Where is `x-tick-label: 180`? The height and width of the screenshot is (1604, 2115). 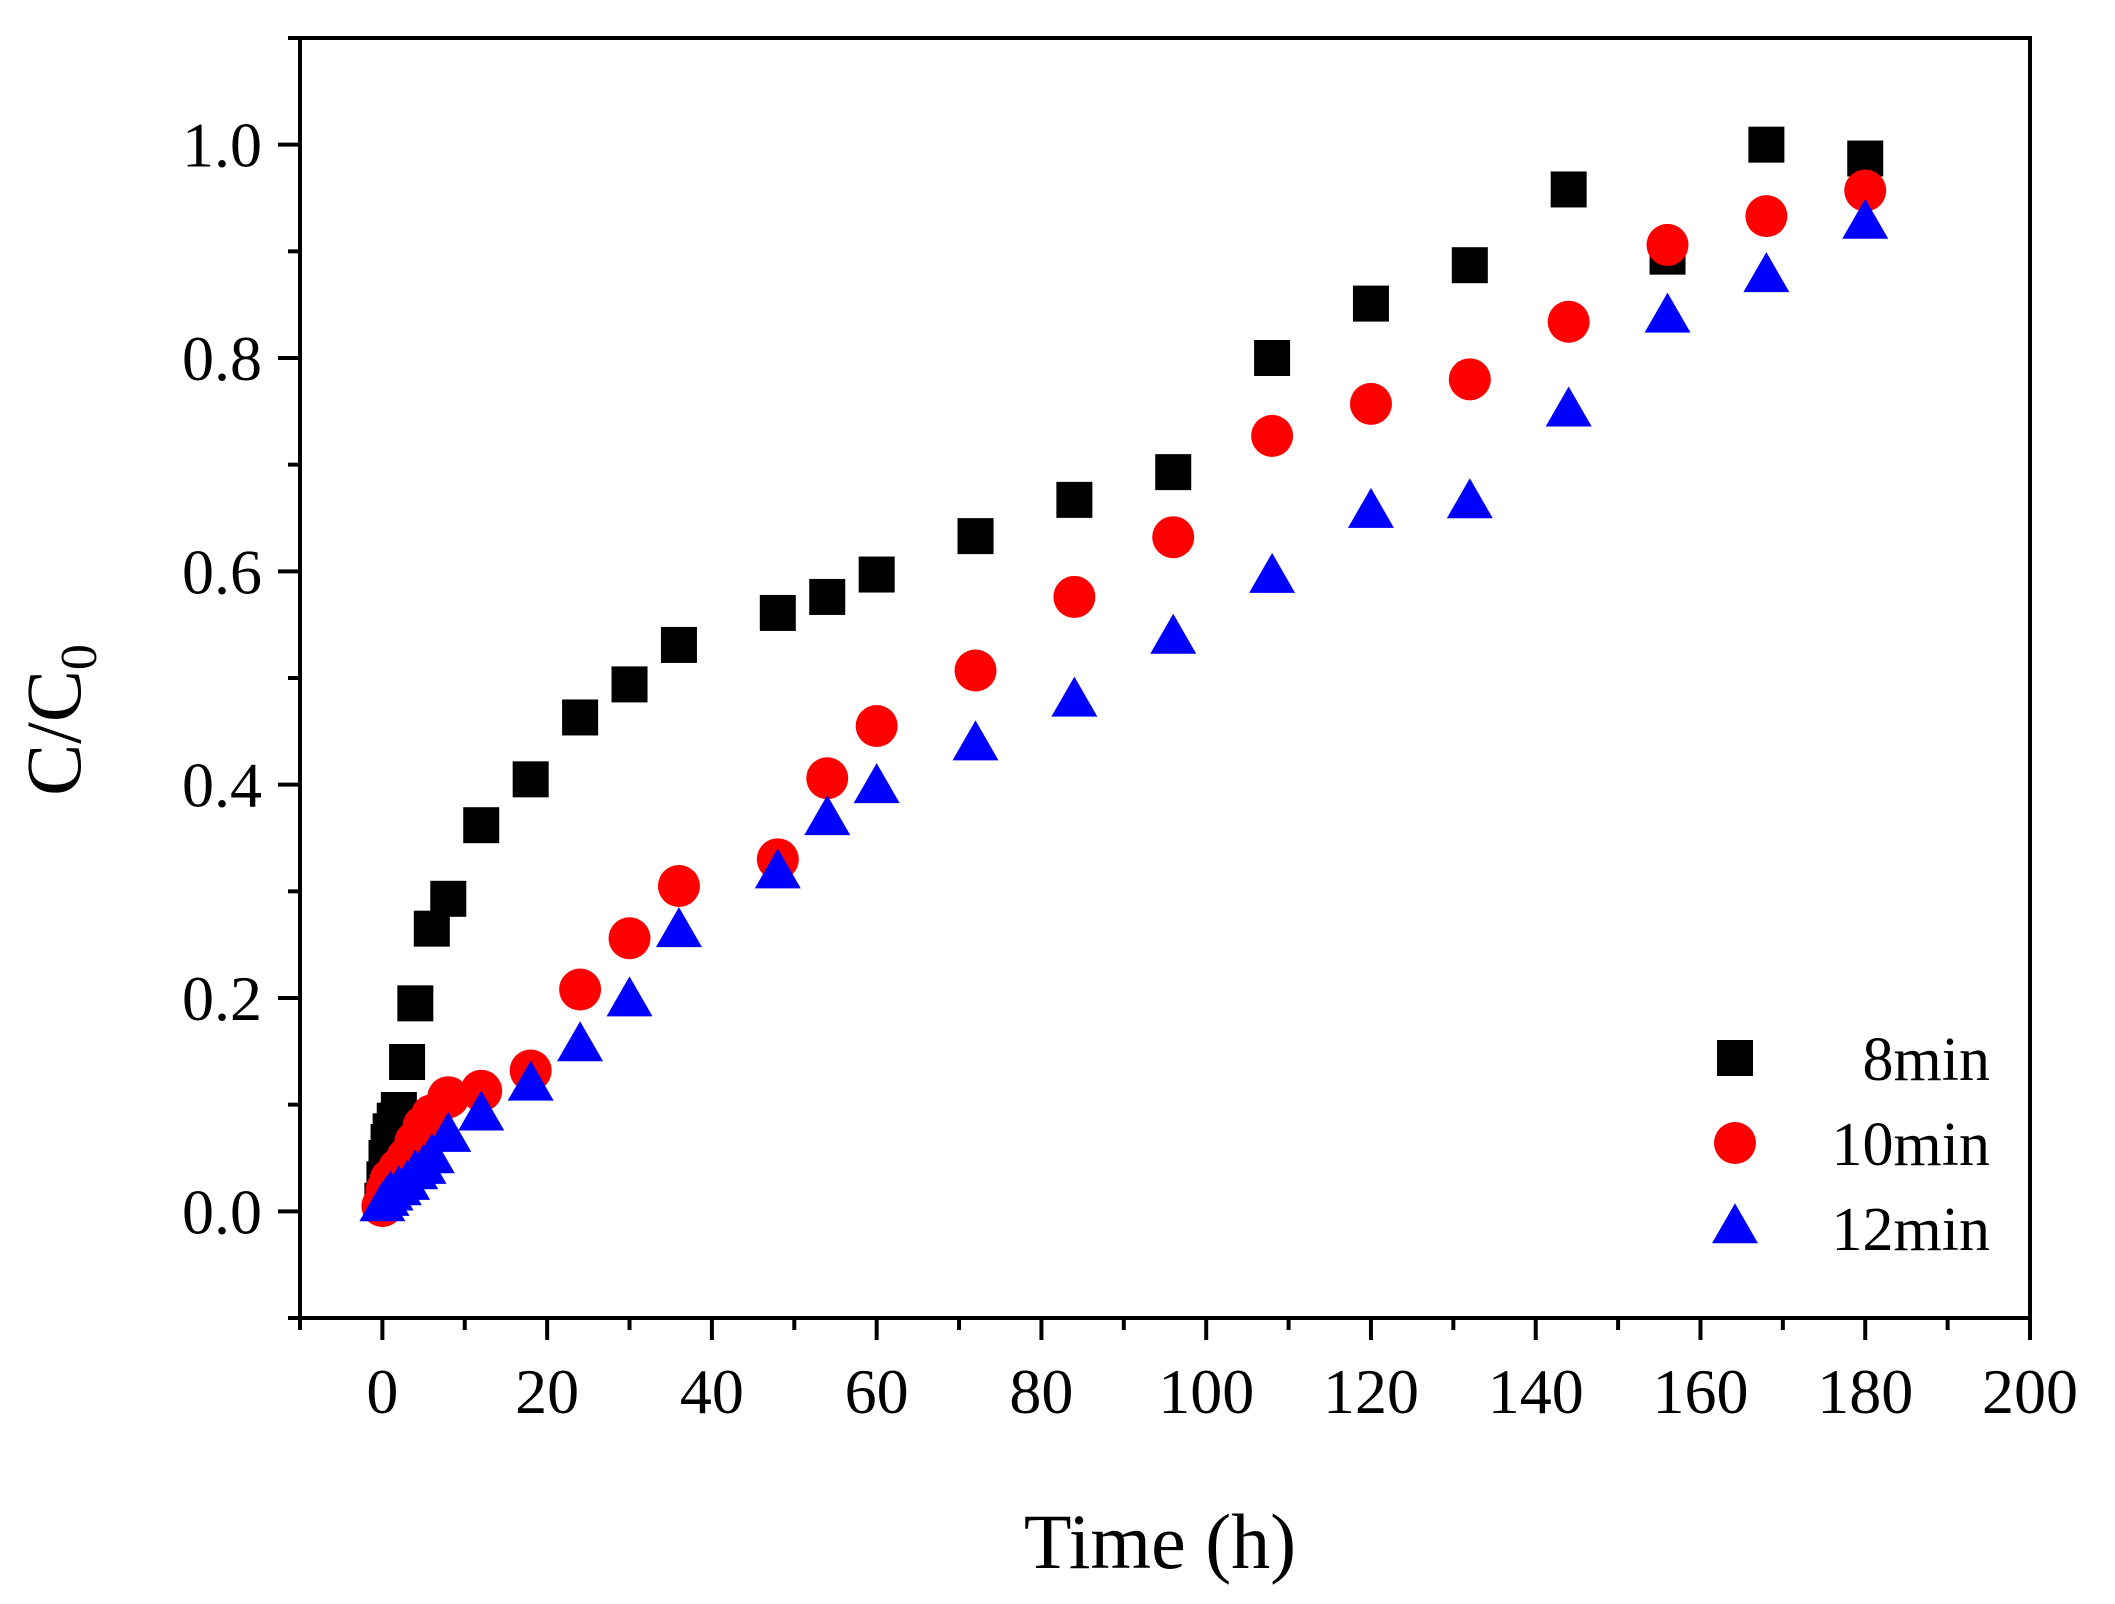 x-tick-label: 180 is located at coordinates (1865, 1391).